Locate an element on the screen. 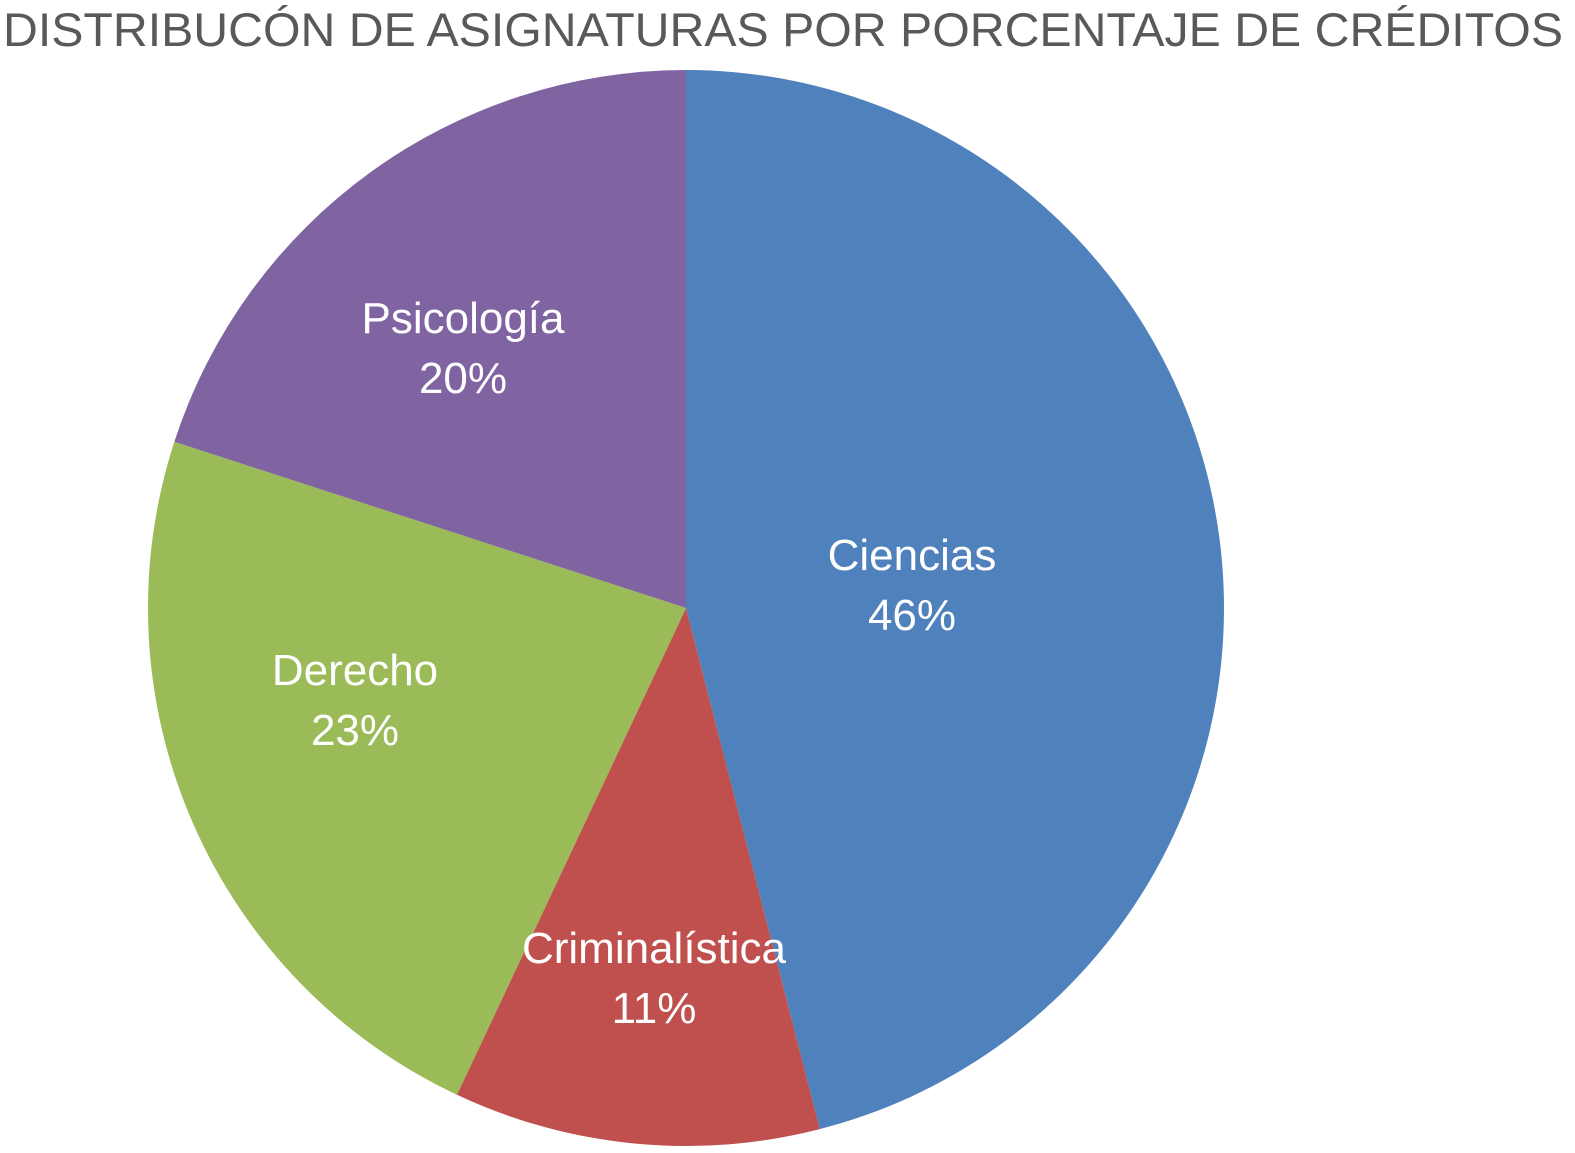  slice-label: Psicología is located at coordinates (463, 318).